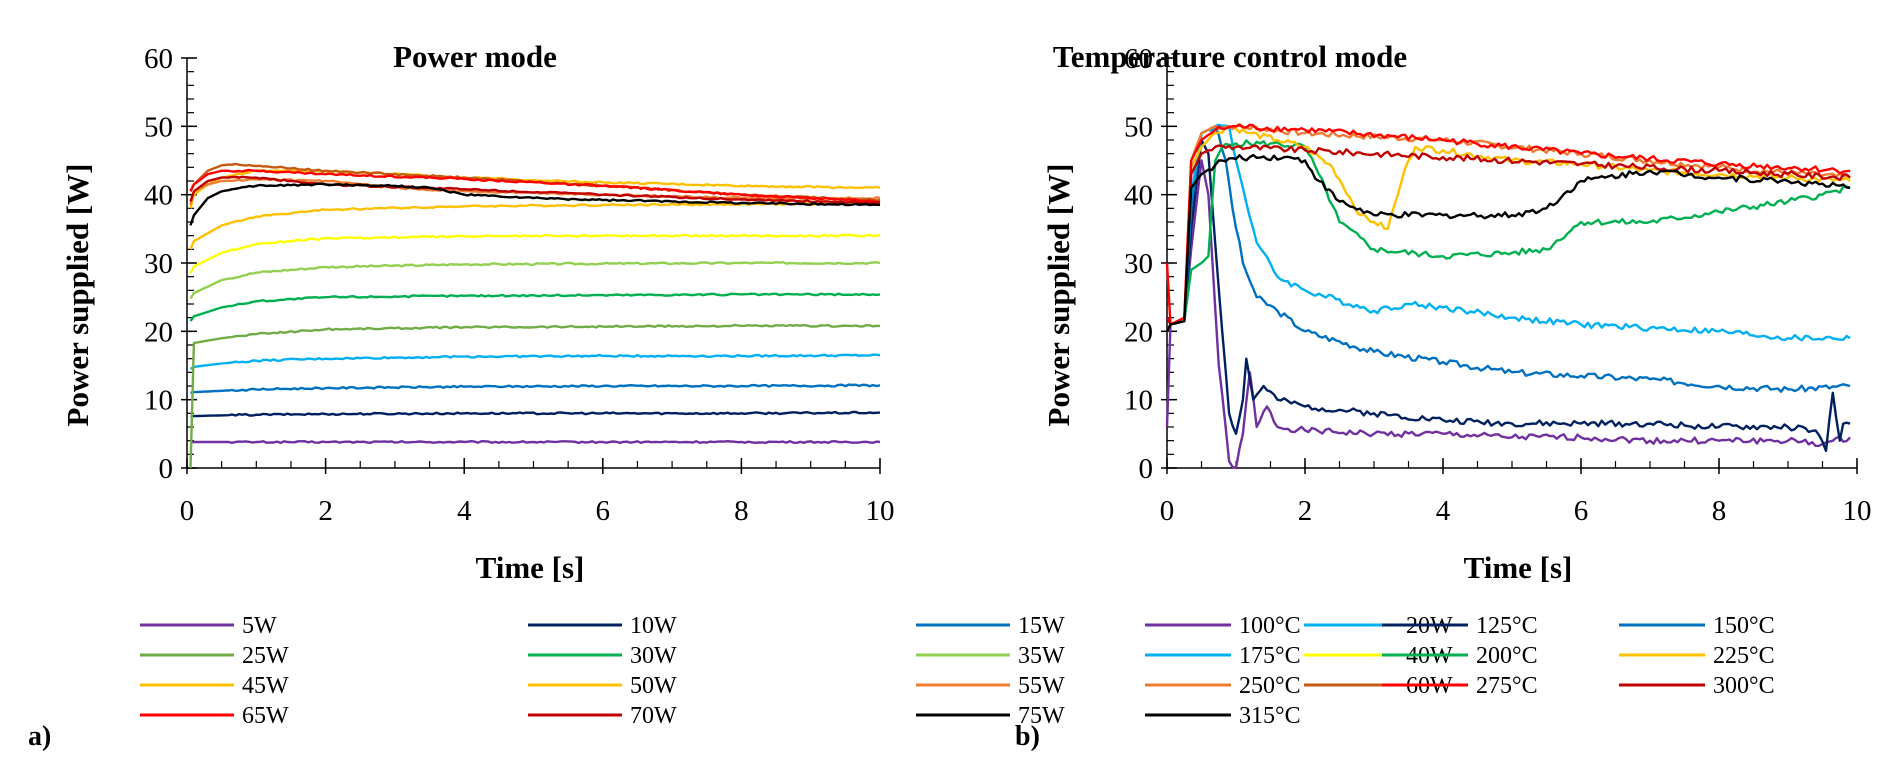 This screenshot has width=1902, height=780. What do you see at coordinates (1507, 626) in the screenshot?
I see `panel-b-legend-label: 125°C` at bounding box center [1507, 626].